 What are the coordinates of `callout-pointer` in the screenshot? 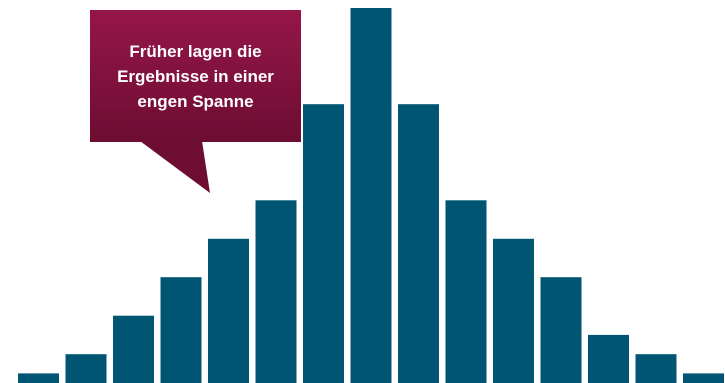 It's located at (175, 167).